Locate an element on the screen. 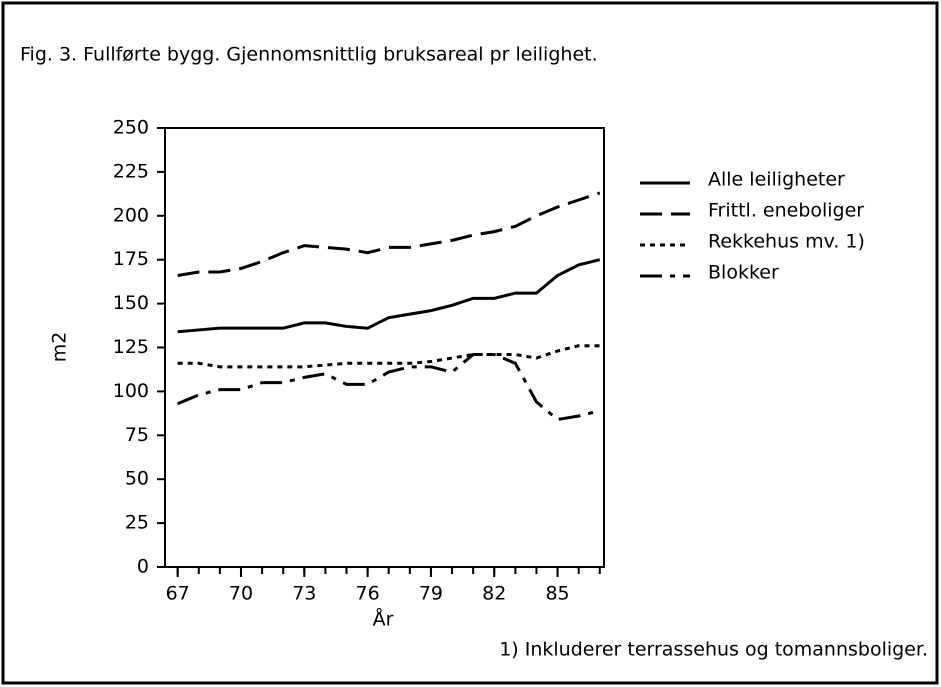  y-tick-label: 75 is located at coordinates (137, 435).